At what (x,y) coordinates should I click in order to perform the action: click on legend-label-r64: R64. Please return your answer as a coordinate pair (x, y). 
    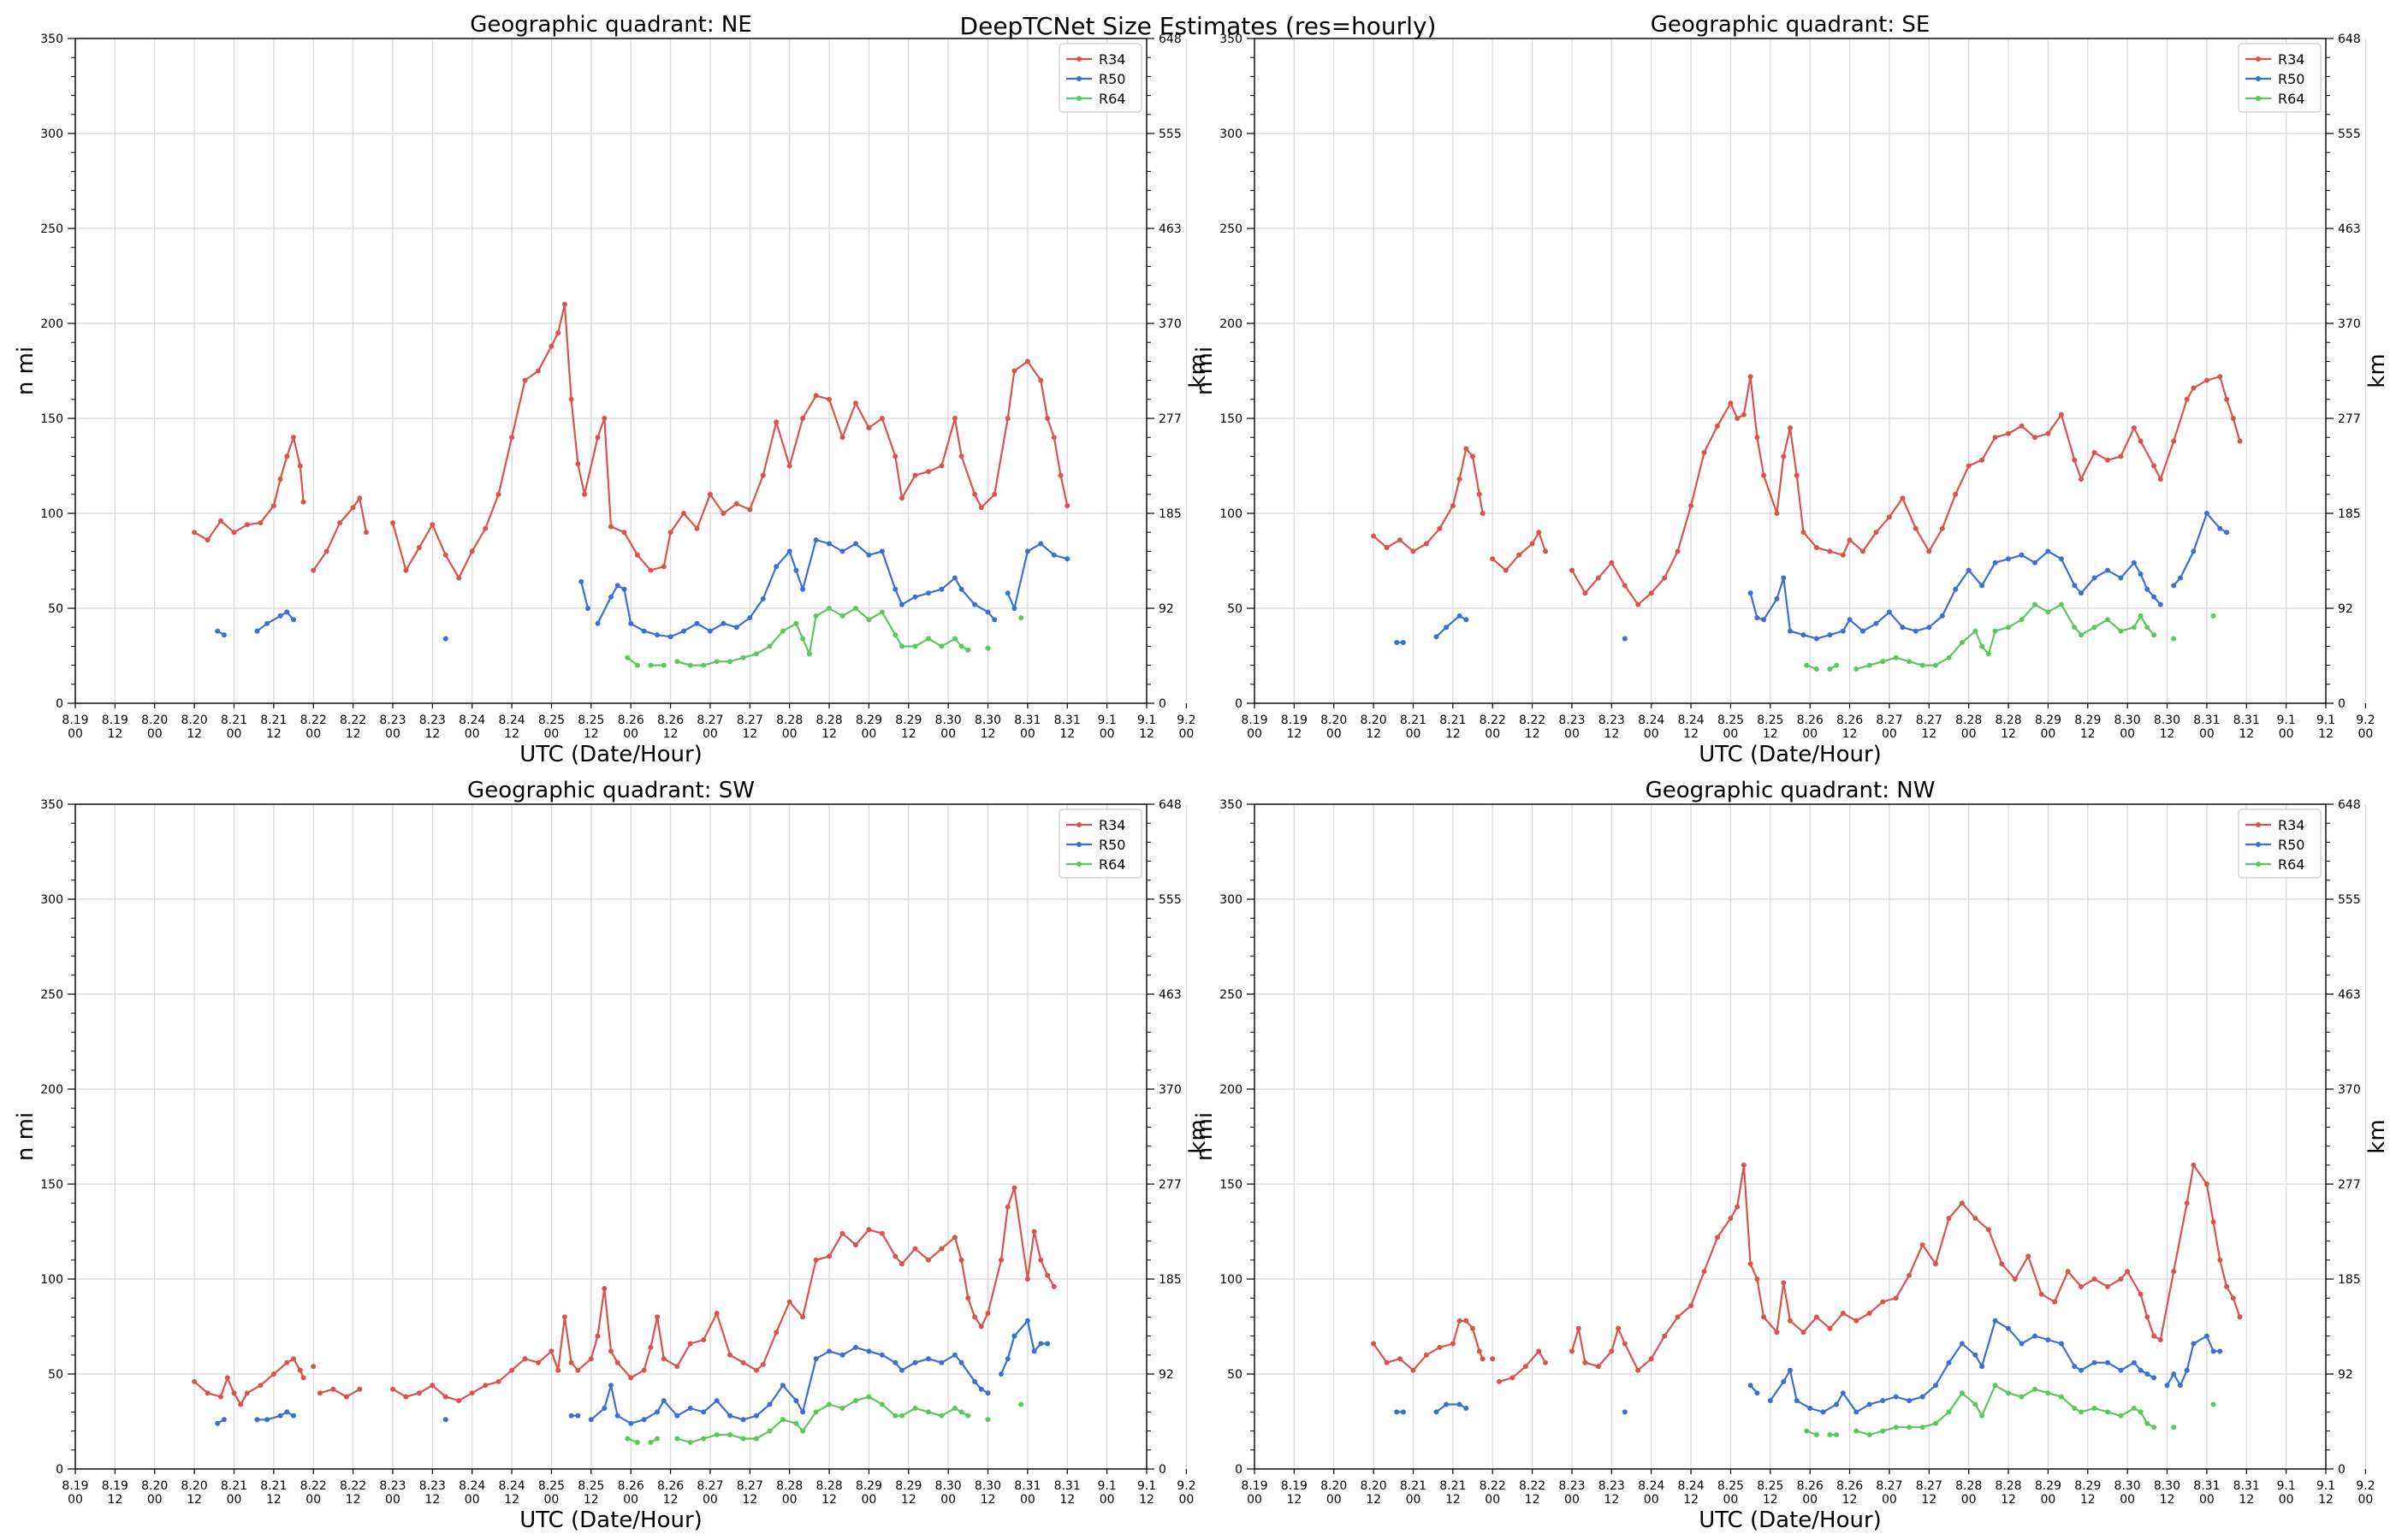
    Looking at the image, I should click on (2291, 99).